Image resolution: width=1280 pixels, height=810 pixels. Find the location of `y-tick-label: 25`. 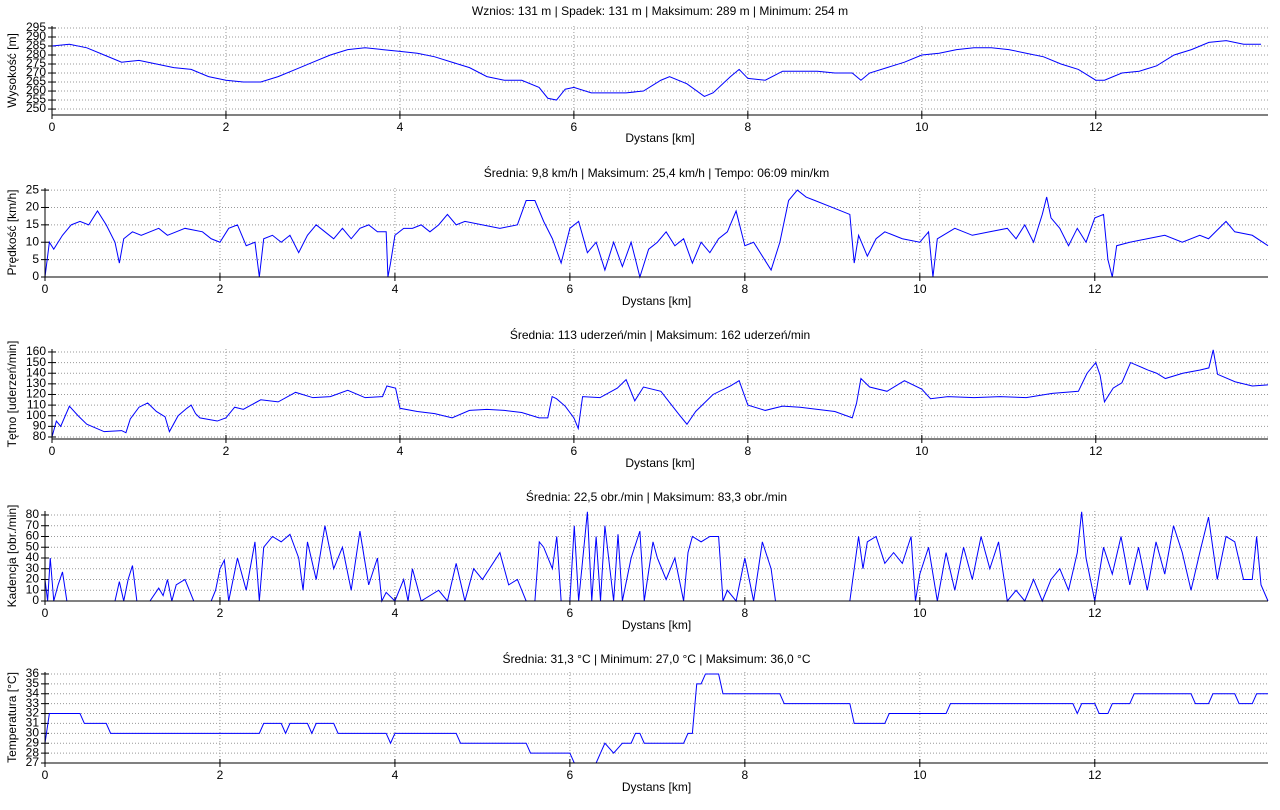

y-tick-label: 25 is located at coordinates (33, 189).